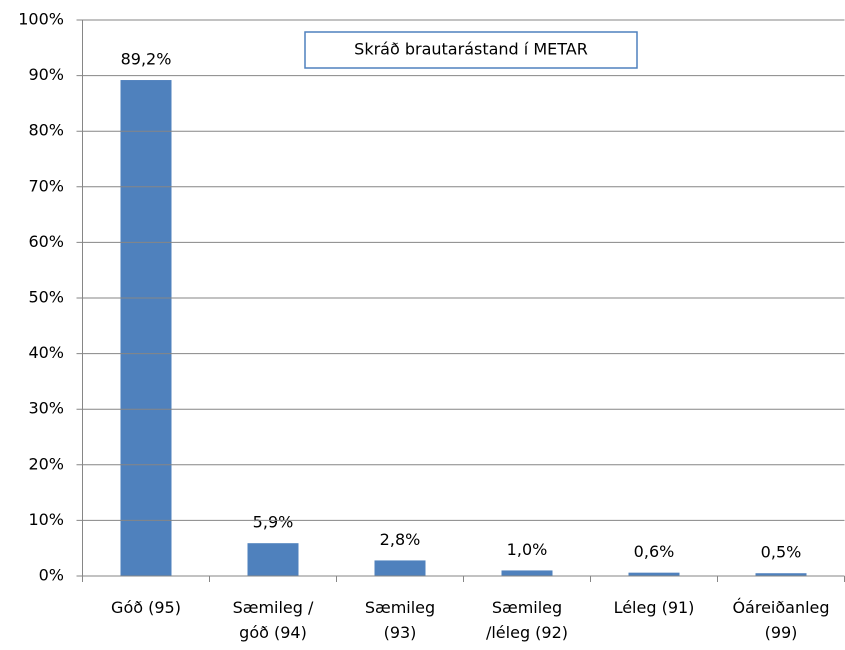 The height and width of the screenshot is (650, 845). Describe the element at coordinates (46, 352) in the screenshot. I see `y-tick-label: 40%` at that location.